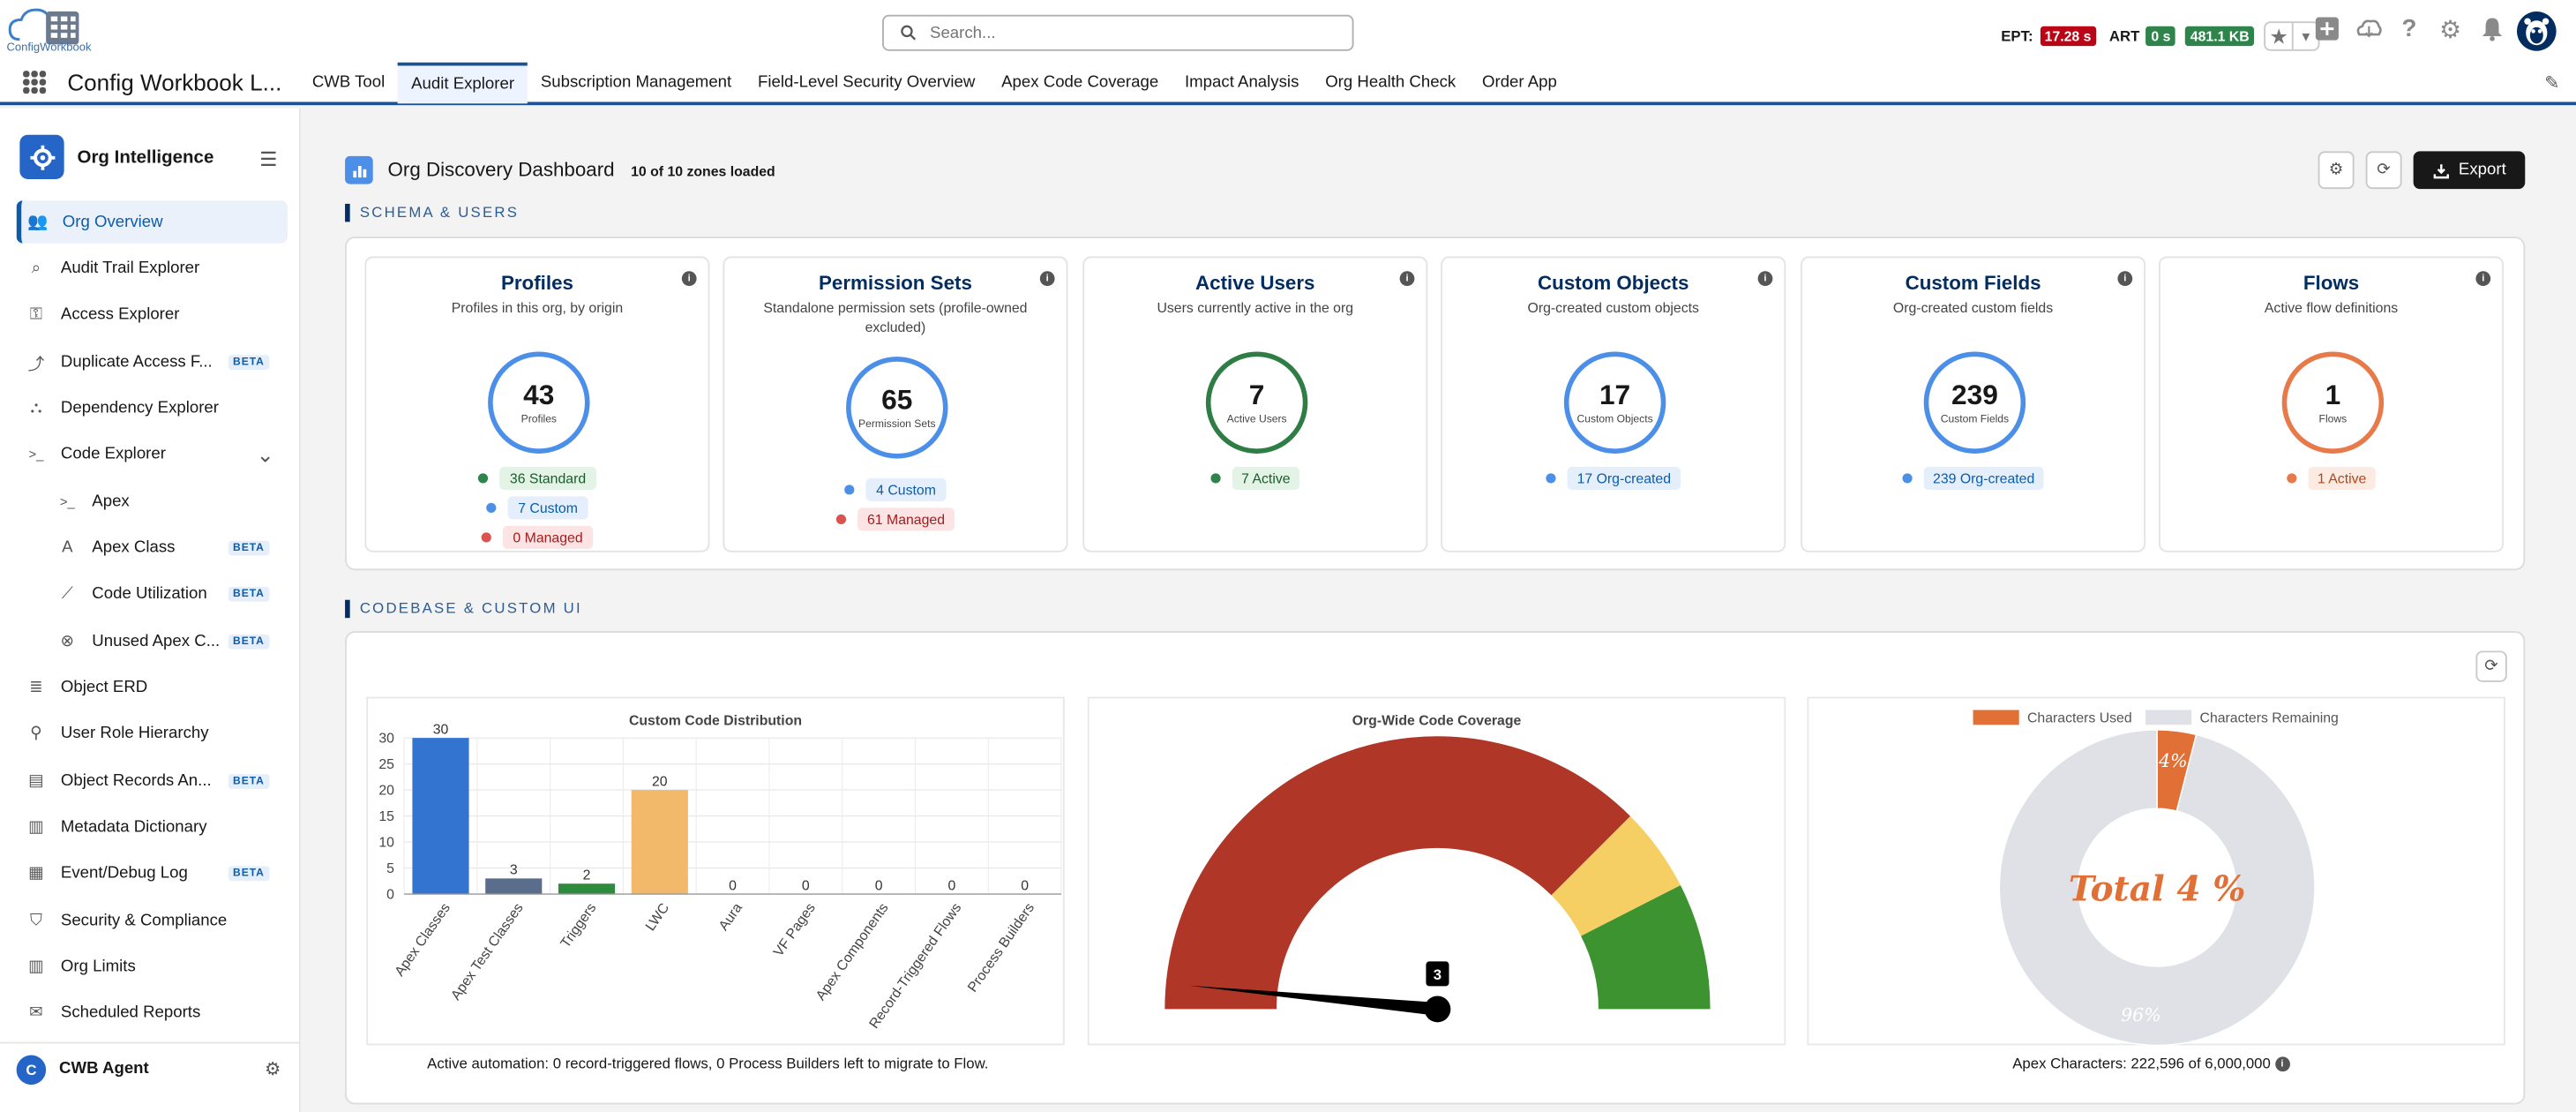 This screenshot has height=1112, width=2576. What do you see at coordinates (2450, 29) in the screenshot?
I see `gear-icon: ⚙` at bounding box center [2450, 29].